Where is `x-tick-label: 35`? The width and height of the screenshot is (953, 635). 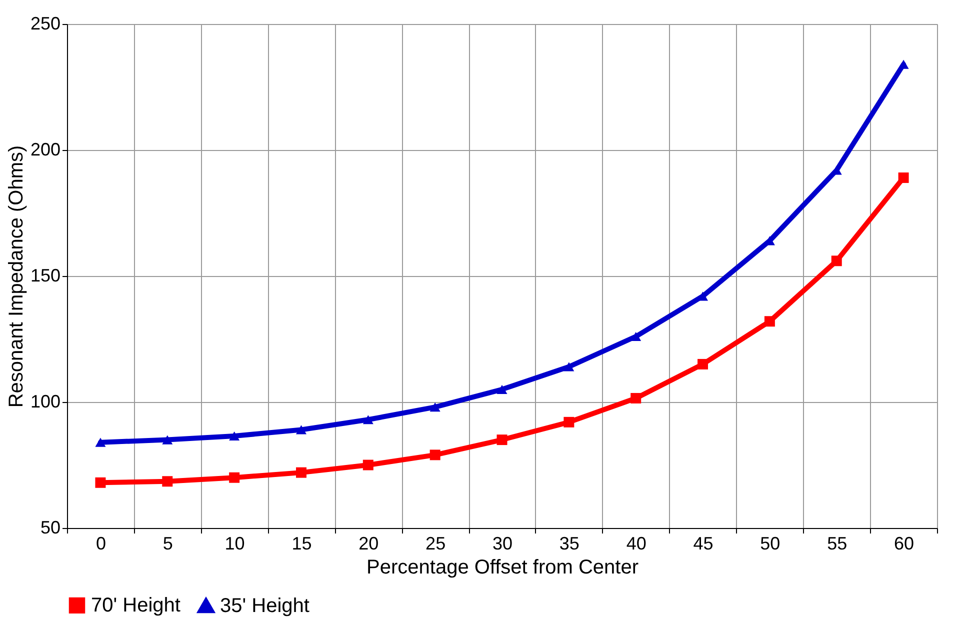 x-tick-label: 35 is located at coordinates (569, 544).